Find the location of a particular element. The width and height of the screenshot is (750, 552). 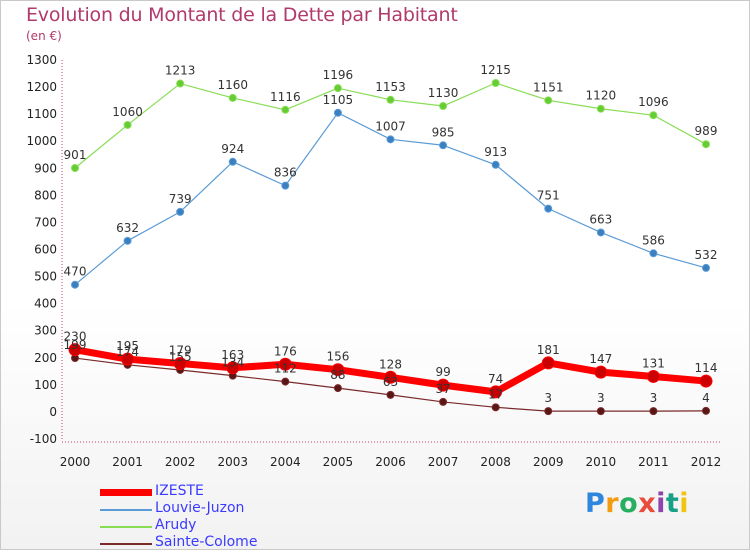

y-tick-label: 500 is located at coordinates (45, 277).